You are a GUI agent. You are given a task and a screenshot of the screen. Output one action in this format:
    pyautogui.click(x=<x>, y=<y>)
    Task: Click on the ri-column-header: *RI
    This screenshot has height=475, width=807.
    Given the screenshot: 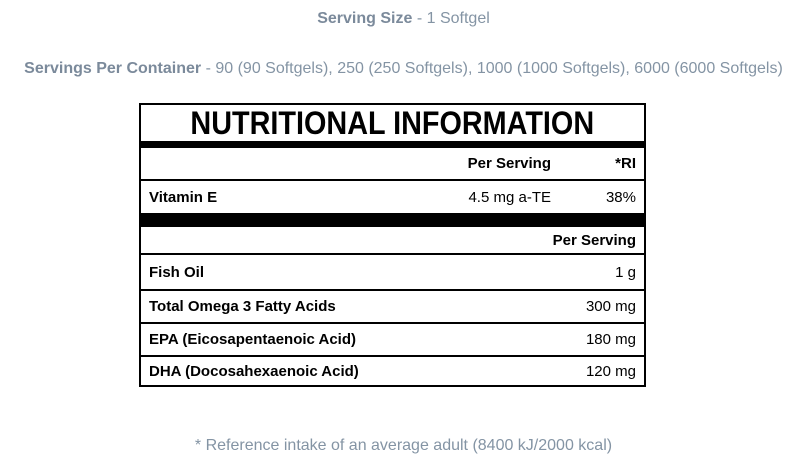 What is the action you would take?
    pyautogui.click(x=625, y=163)
    